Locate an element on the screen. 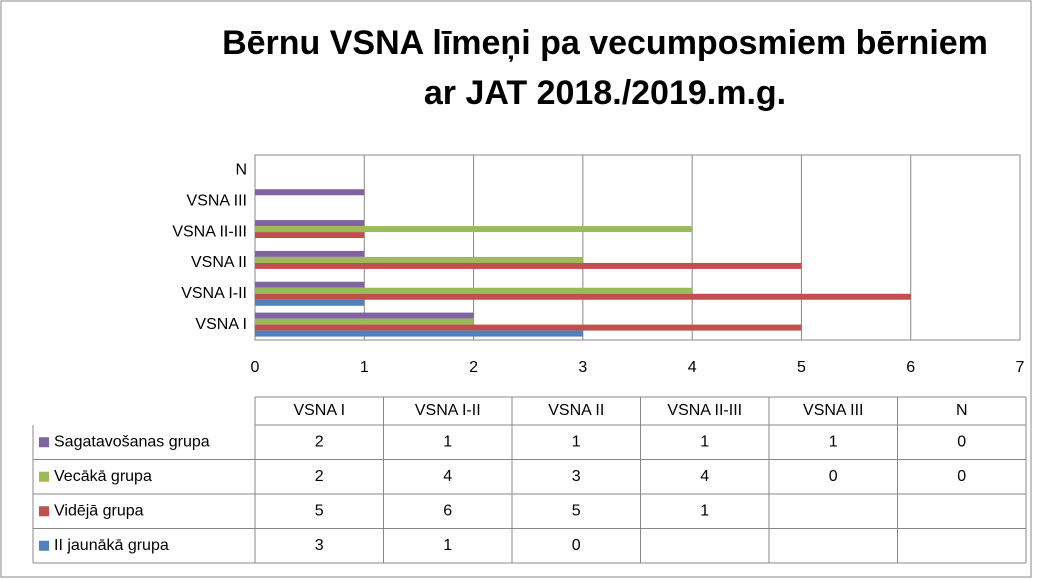  x-tick-label: 6 is located at coordinates (910, 367).